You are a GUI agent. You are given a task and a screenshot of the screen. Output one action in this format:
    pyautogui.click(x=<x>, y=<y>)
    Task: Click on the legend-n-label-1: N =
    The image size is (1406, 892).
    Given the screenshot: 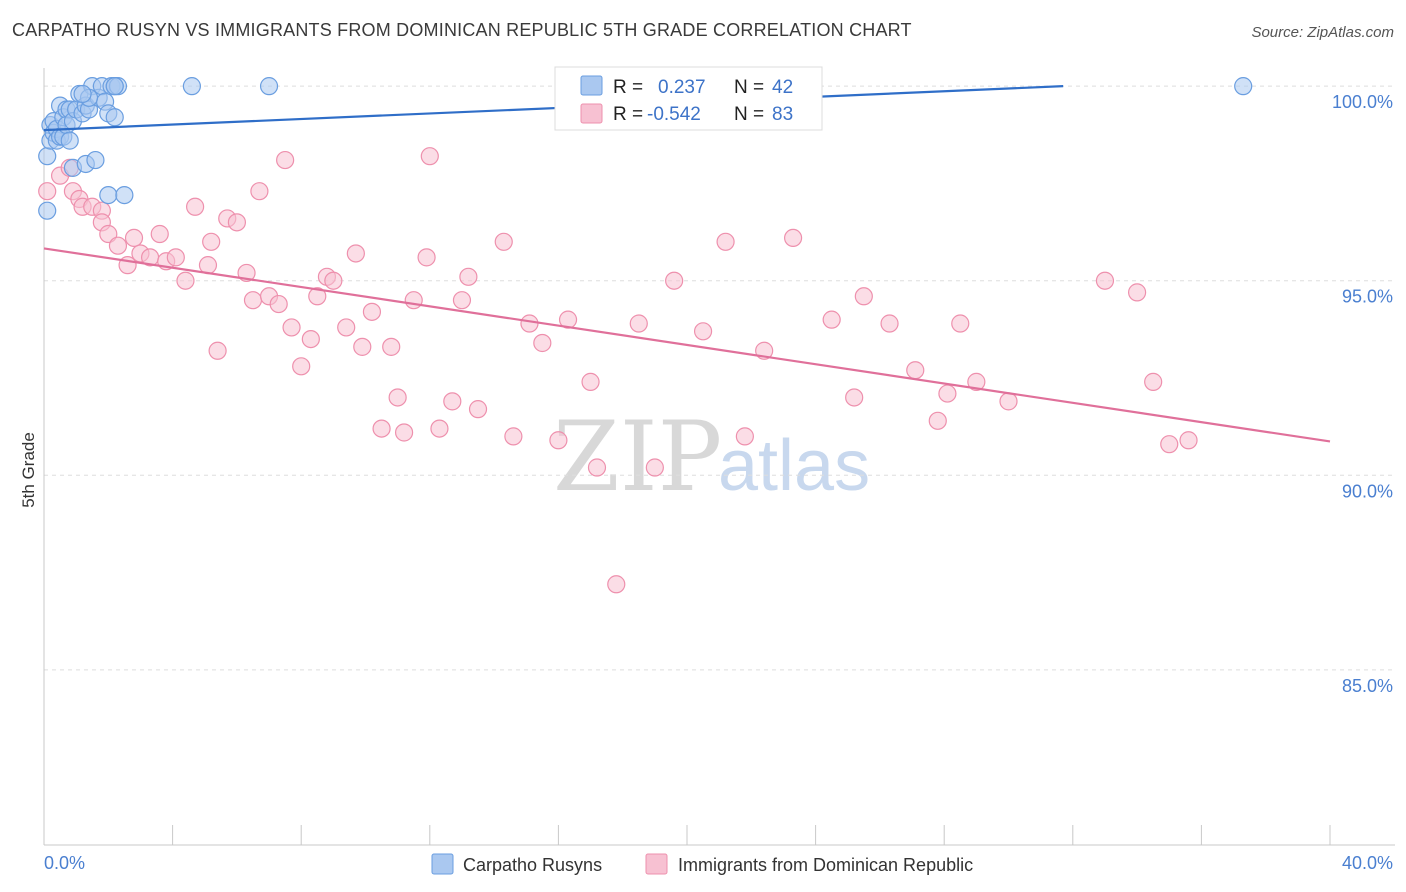 What is the action you would take?
    pyautogui.click(x=749, y=87)
    